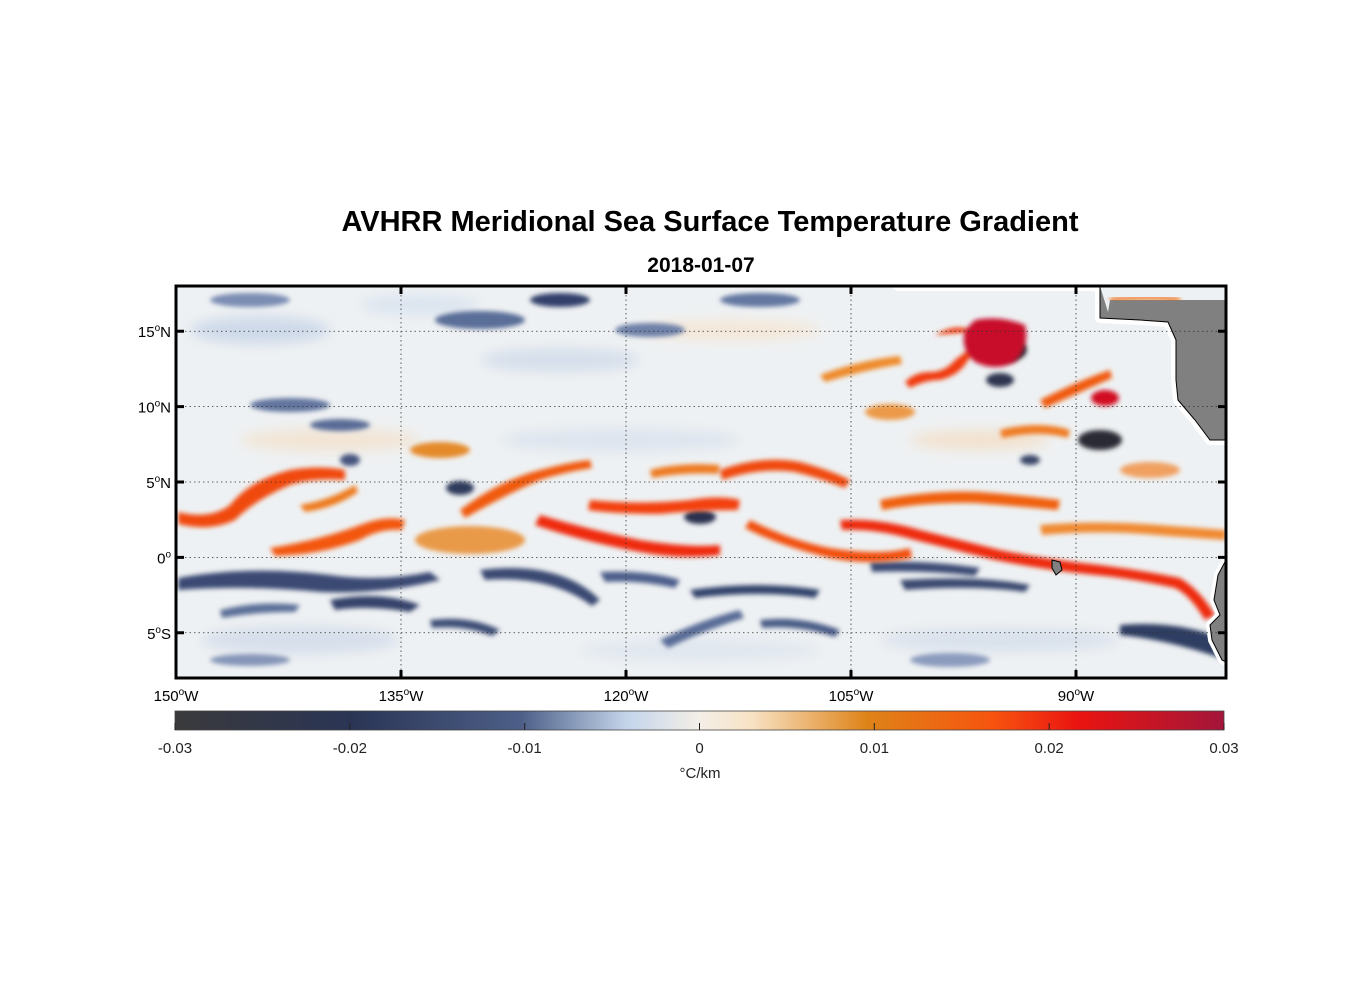  I want to click on lat-tick-label: 0o, so click(164, 558).